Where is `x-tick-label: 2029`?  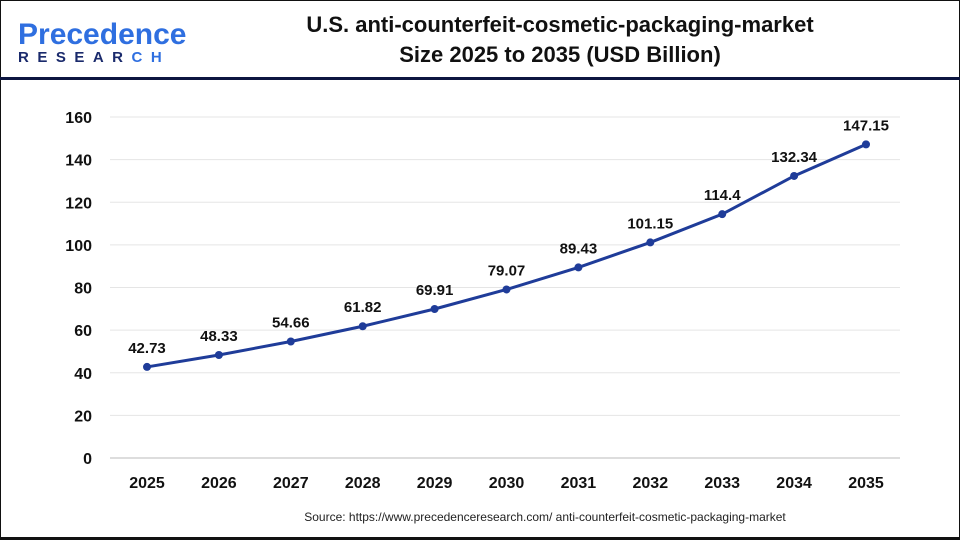 x-tick-label: 2029 is located at coordinates (435, 483).